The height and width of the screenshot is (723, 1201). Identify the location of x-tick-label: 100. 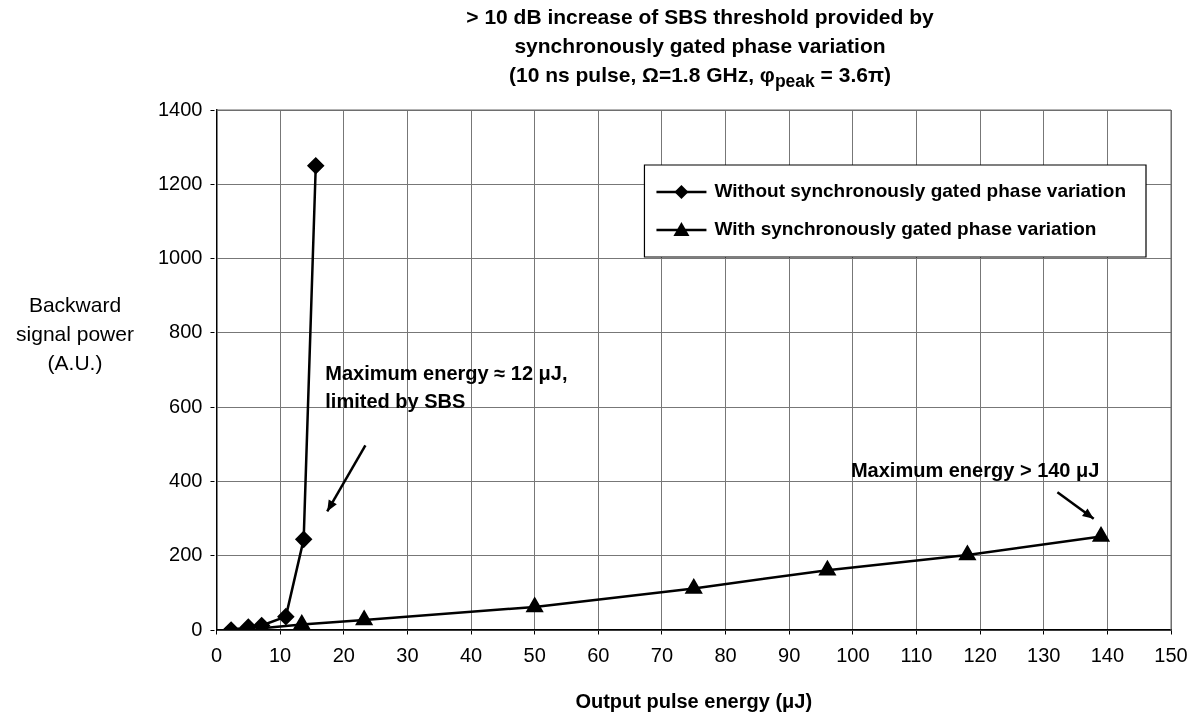
(853, 654).